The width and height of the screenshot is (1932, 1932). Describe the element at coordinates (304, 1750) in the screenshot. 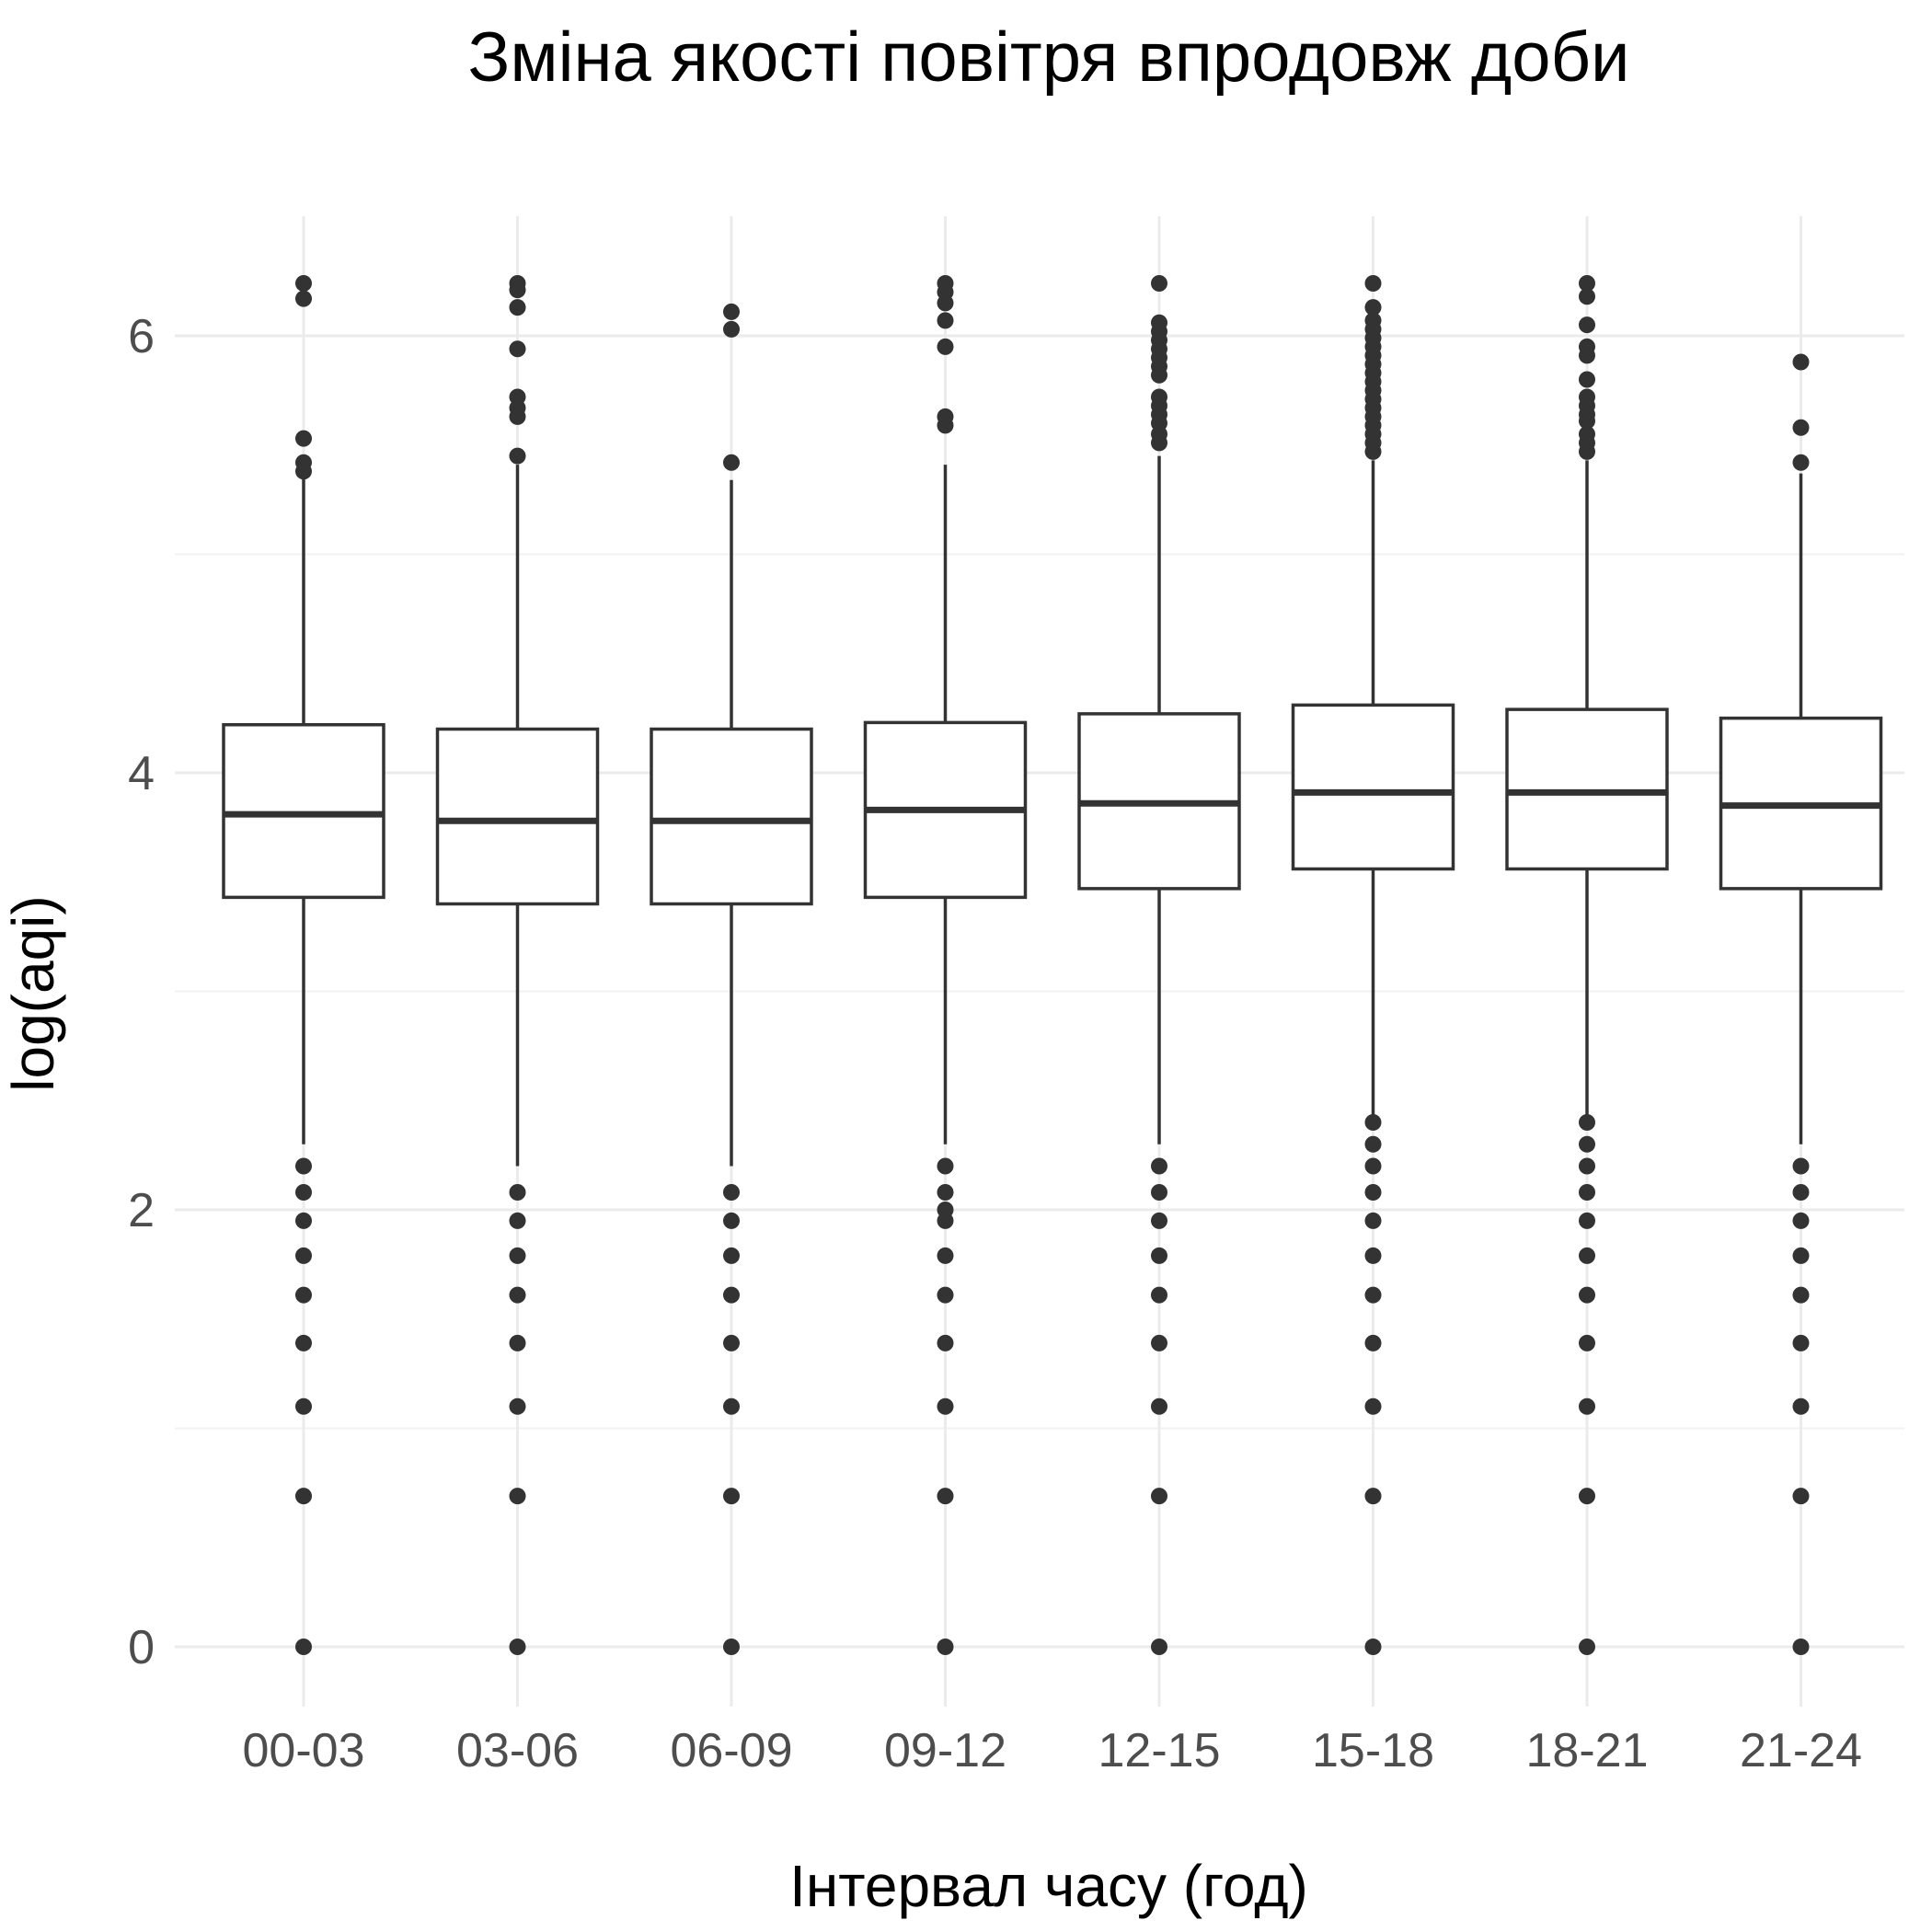

I see `x-tick-label: 00-03` at that location.